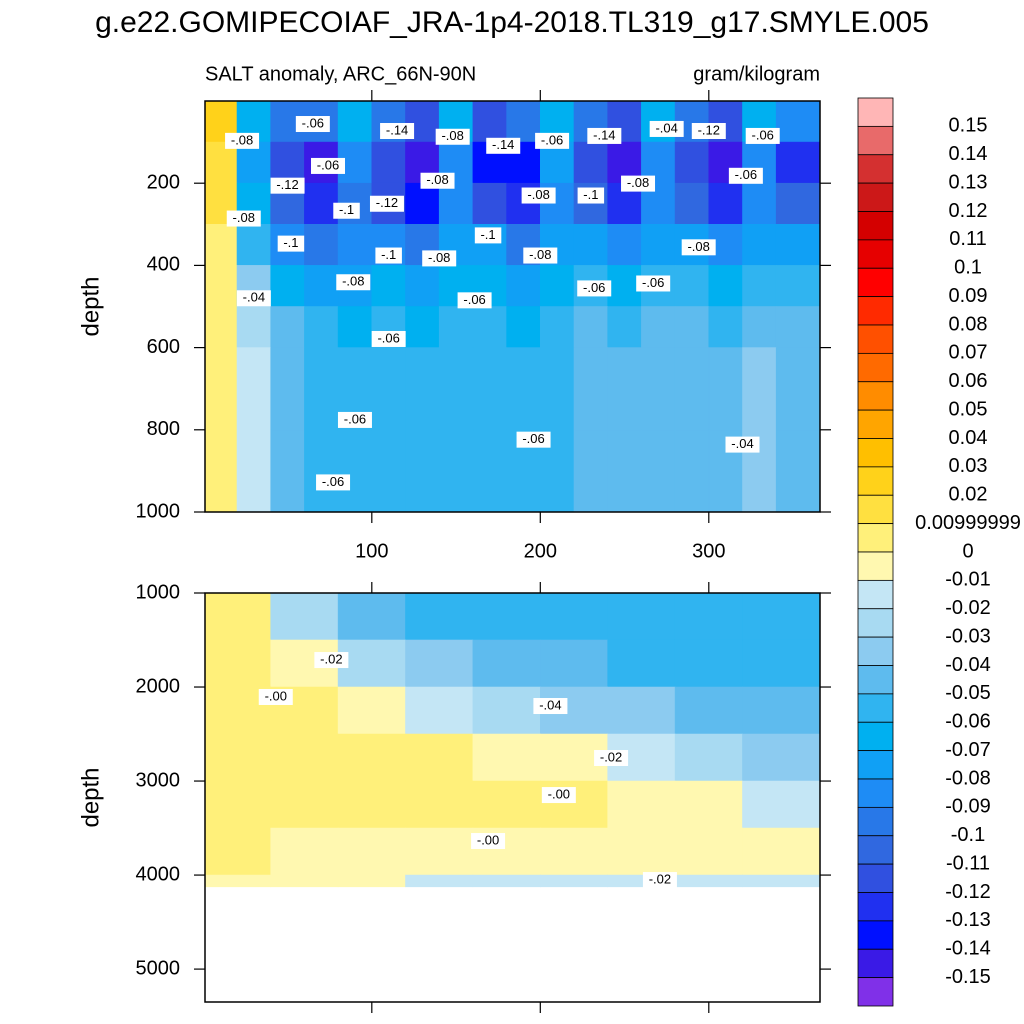  I want to click on colorbar-label: 0.11, so click(967, 239).